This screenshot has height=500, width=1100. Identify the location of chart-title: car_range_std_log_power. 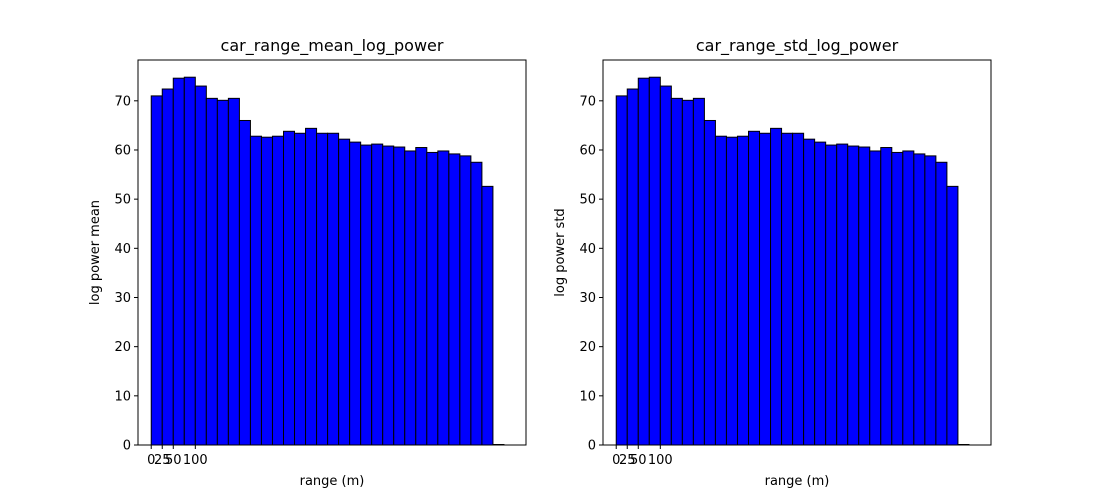
(797, 46).